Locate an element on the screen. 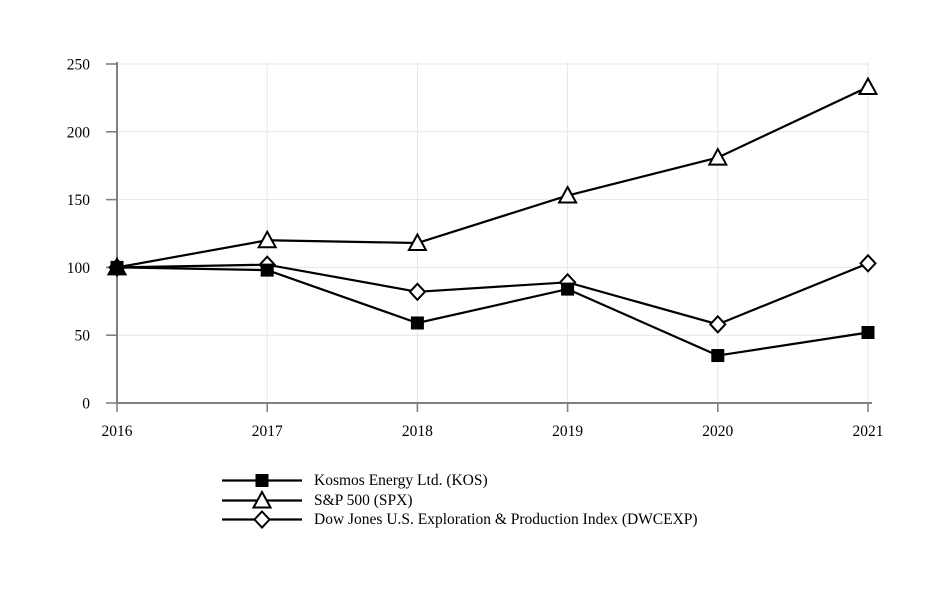 The width and height of the screenshot is (932, 600). open-triangle-marker-icon is located at coordinates (262, 499).